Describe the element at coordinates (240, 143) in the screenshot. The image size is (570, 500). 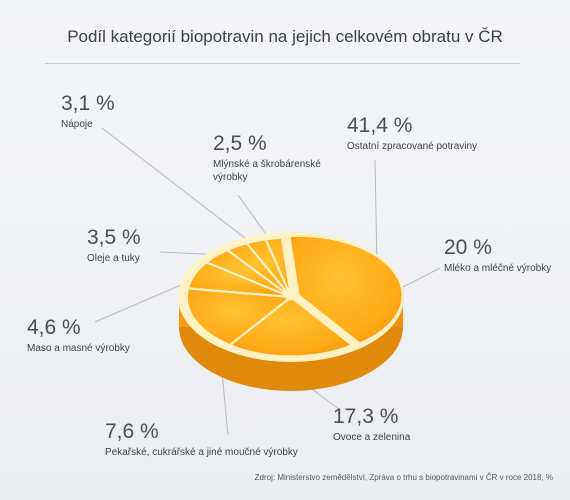
I see `slice-value-mlynske: 2,5 %` at that location.